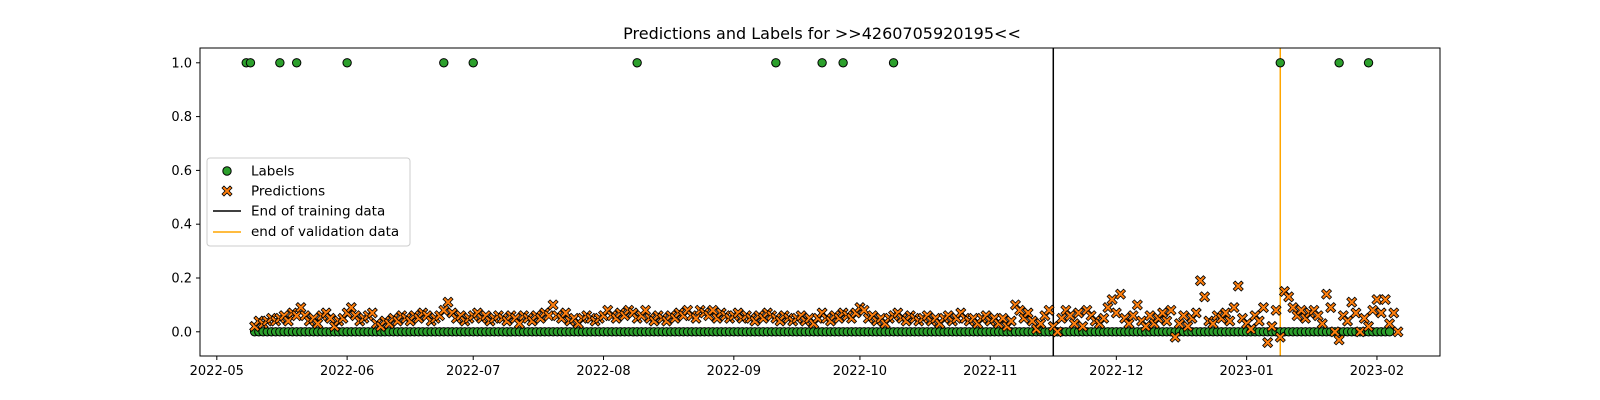 Image resolution: width=1600 pixels, height=400 pixels. Describe the element at coordinates (1167, 202) in the screenshot. I see `vlines-layer` at that location.